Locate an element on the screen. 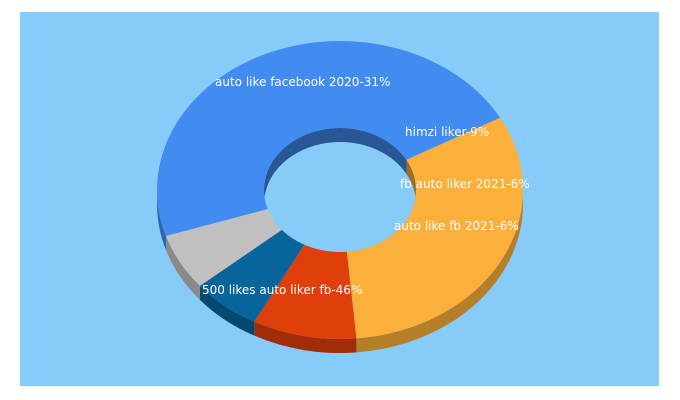 The width and height of the screenshot is (680, 400). slice-label-1: 500 likes auto liker fb-46% is located at coordinates (282, 290).